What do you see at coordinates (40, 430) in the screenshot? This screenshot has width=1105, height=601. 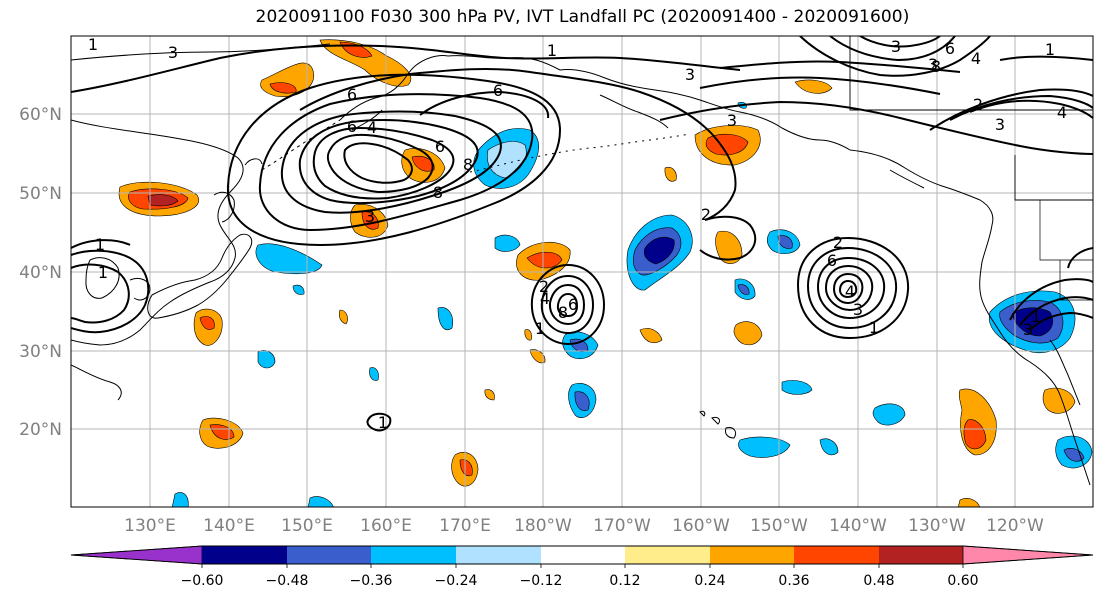 I see `lat-label: 20°N` at bounding box center [40, 430].